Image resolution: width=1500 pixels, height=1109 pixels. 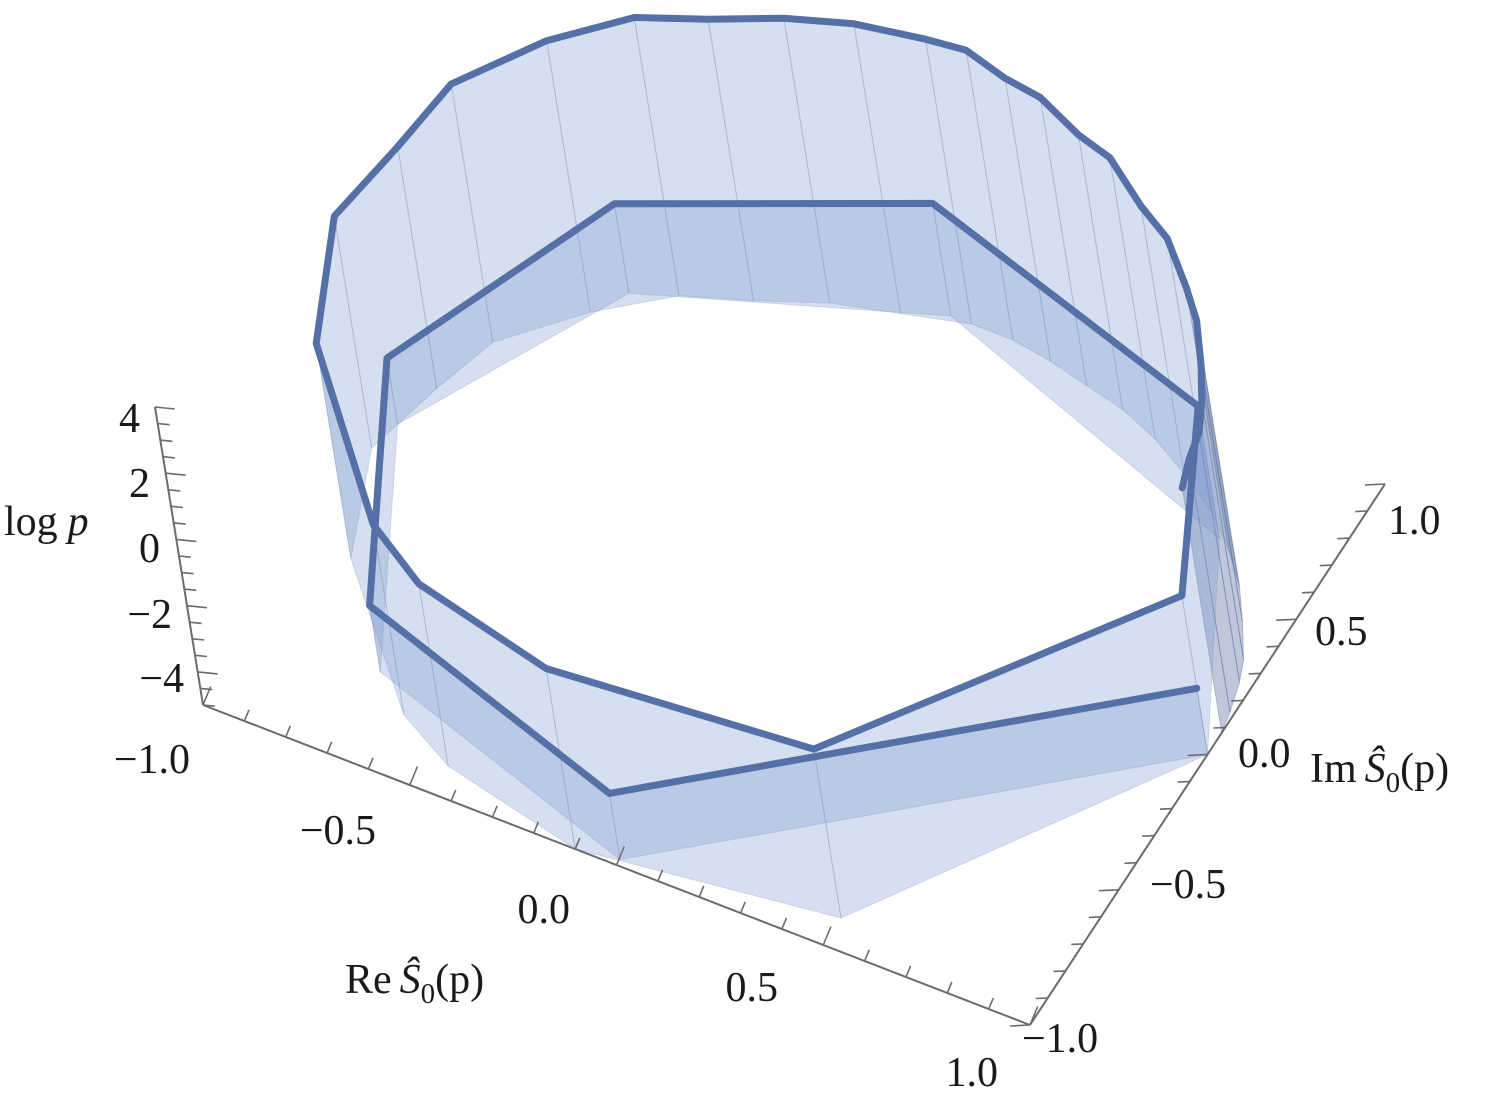 What do you see at coordinates (544, 910) in the screenshot?
I see `x-tick-label: 0.0` at bounding box center [544, 910].